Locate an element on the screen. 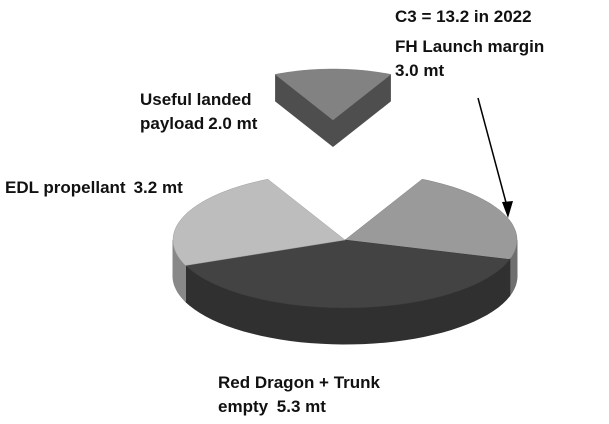 The image size is (609, 424). label-line: empty is located at coordinates (245, 406).